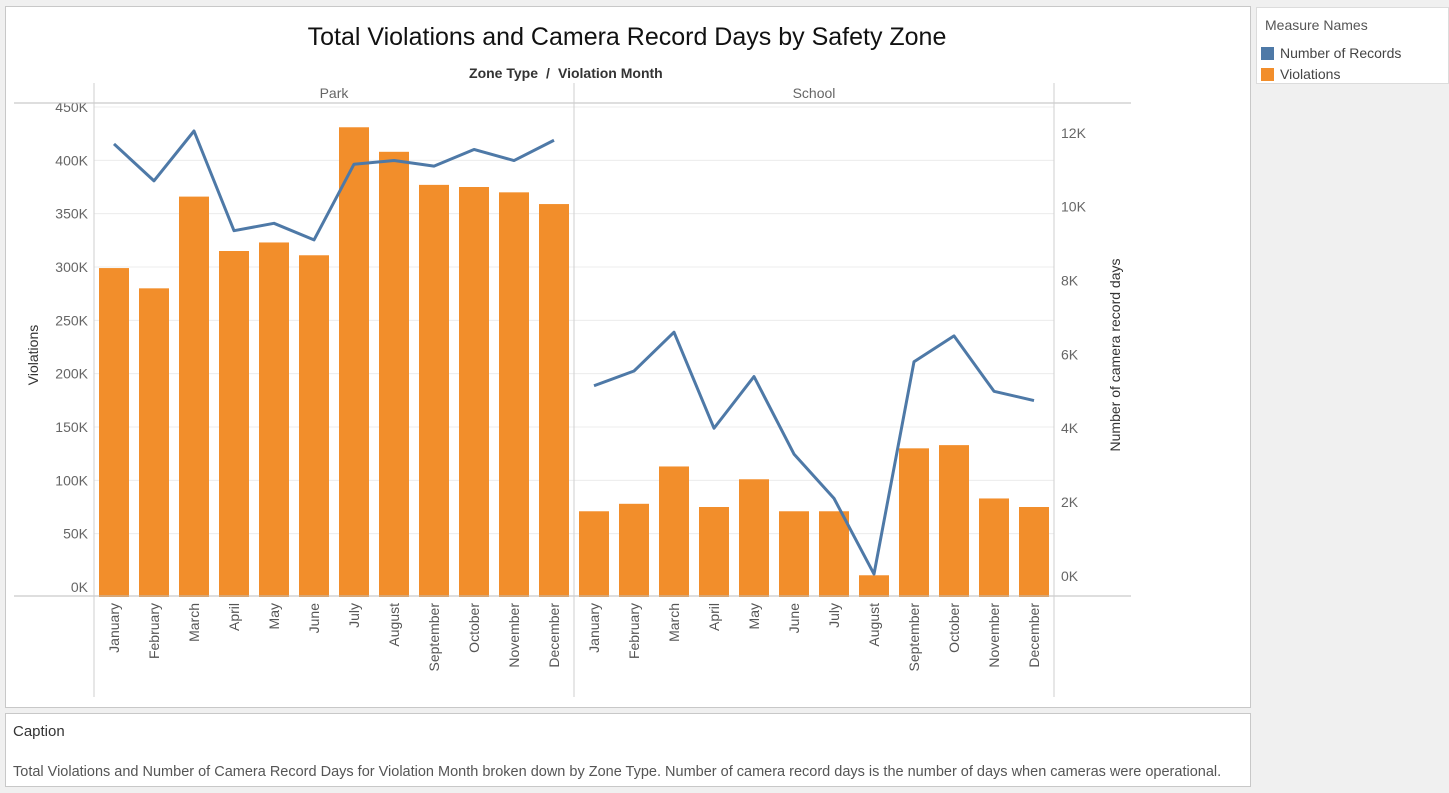  I want to click on bar-park-june, so click(314, 426).